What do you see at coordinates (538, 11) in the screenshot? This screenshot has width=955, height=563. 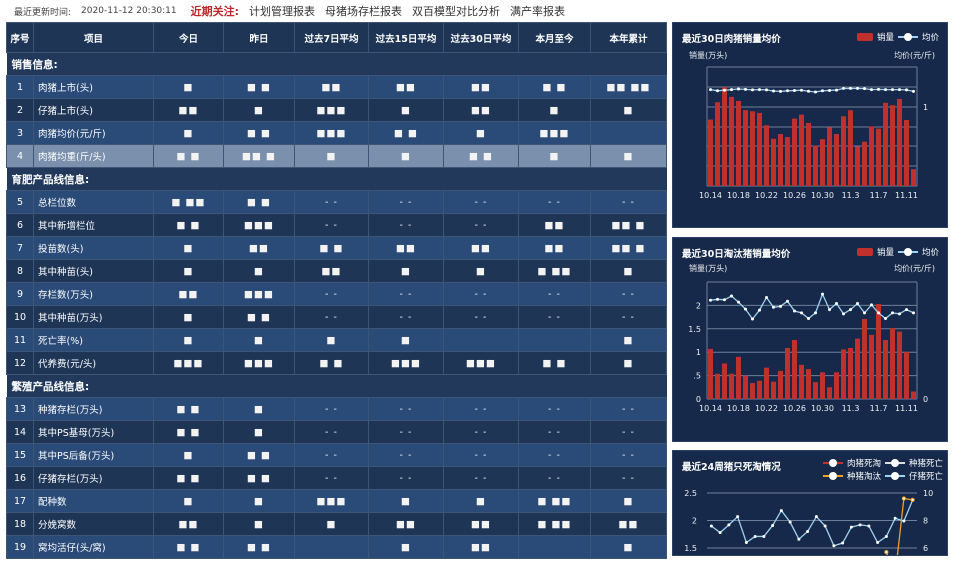 I see `link-full-production-report: 满产率报表` at bounding box center [538, 11].